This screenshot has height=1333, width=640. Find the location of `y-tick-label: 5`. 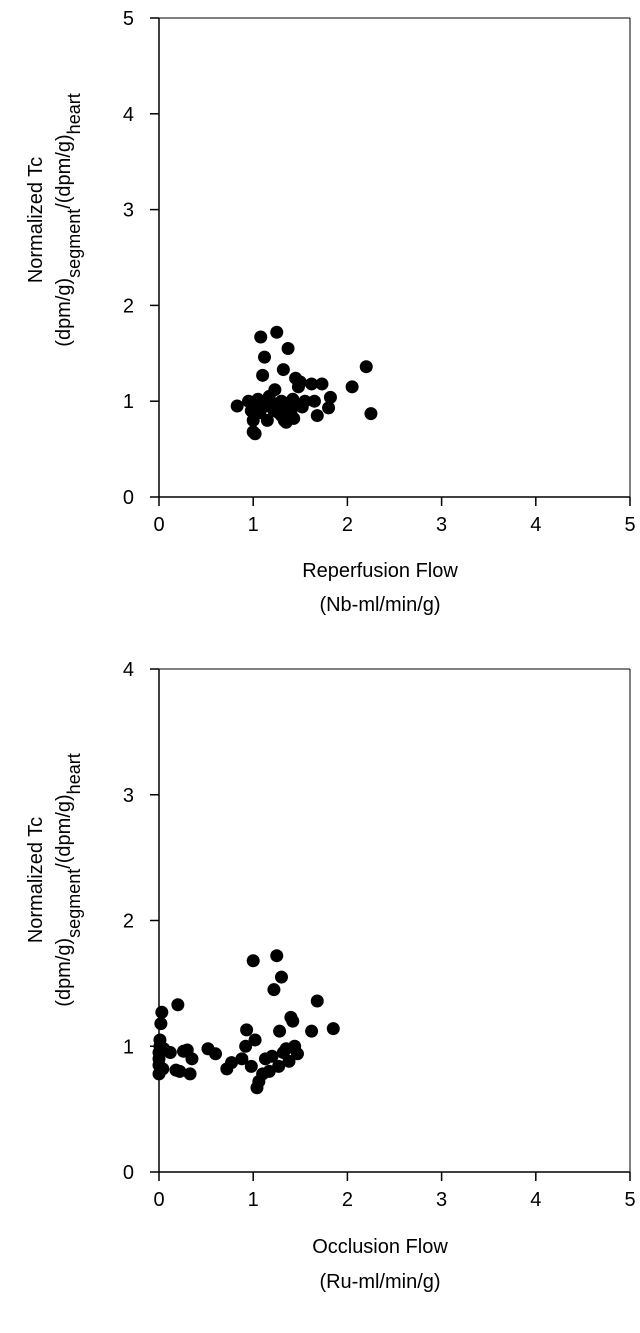

y-tick-label: 5 is located at coordinates (128, 19).